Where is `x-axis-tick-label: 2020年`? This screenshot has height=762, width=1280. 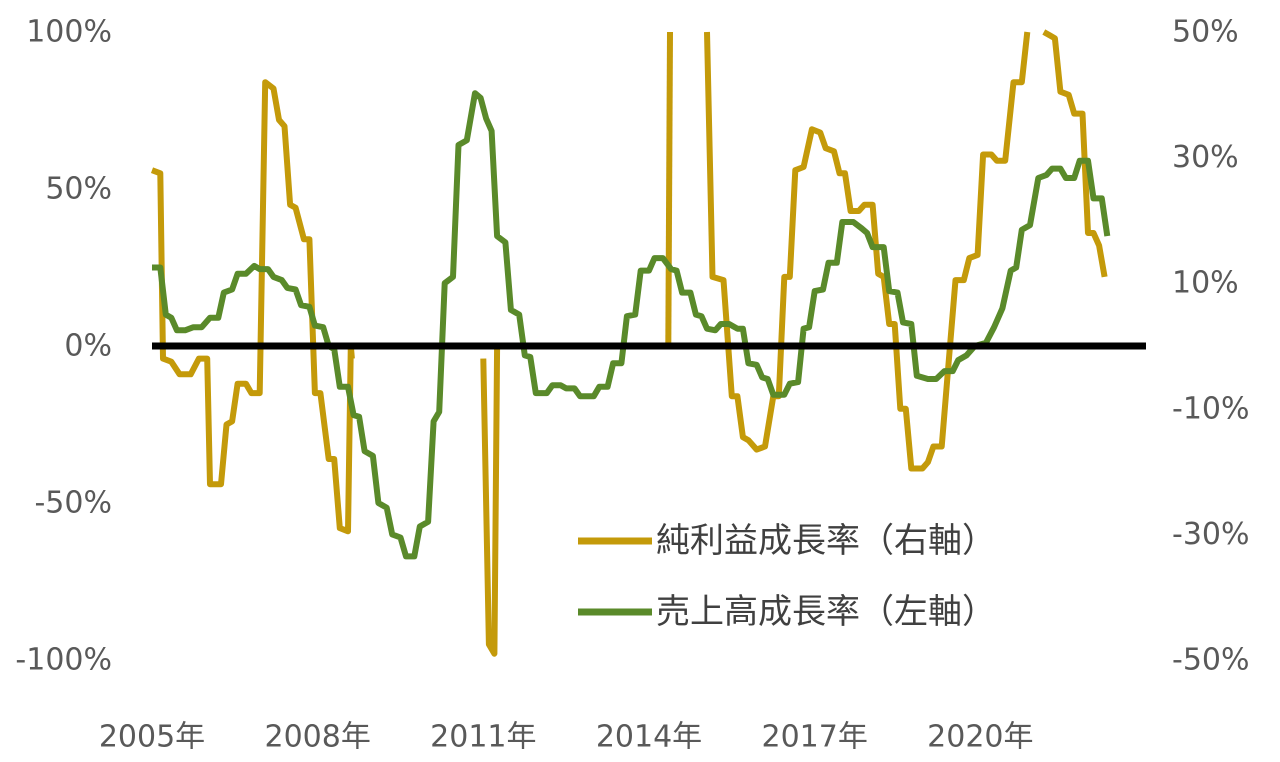 x-axis-tick-label: 2020年 is located at coordinates (980, 737).